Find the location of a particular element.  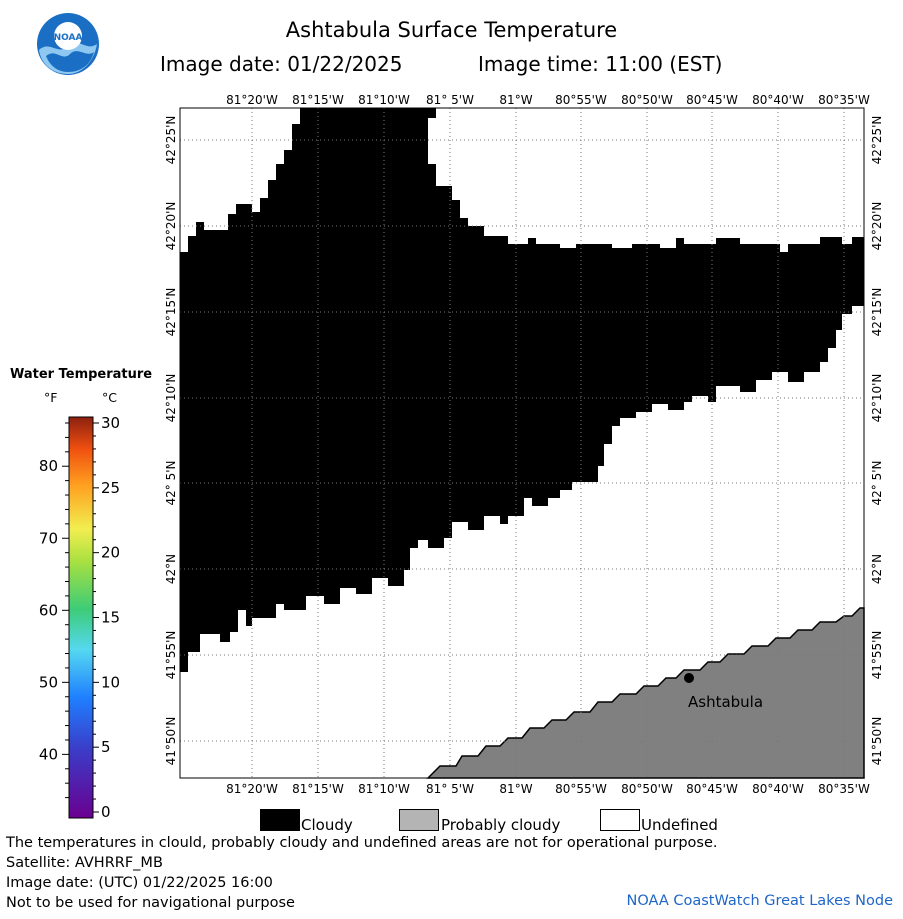

scale-unit-f: °F is located at coordinates (51, 397).